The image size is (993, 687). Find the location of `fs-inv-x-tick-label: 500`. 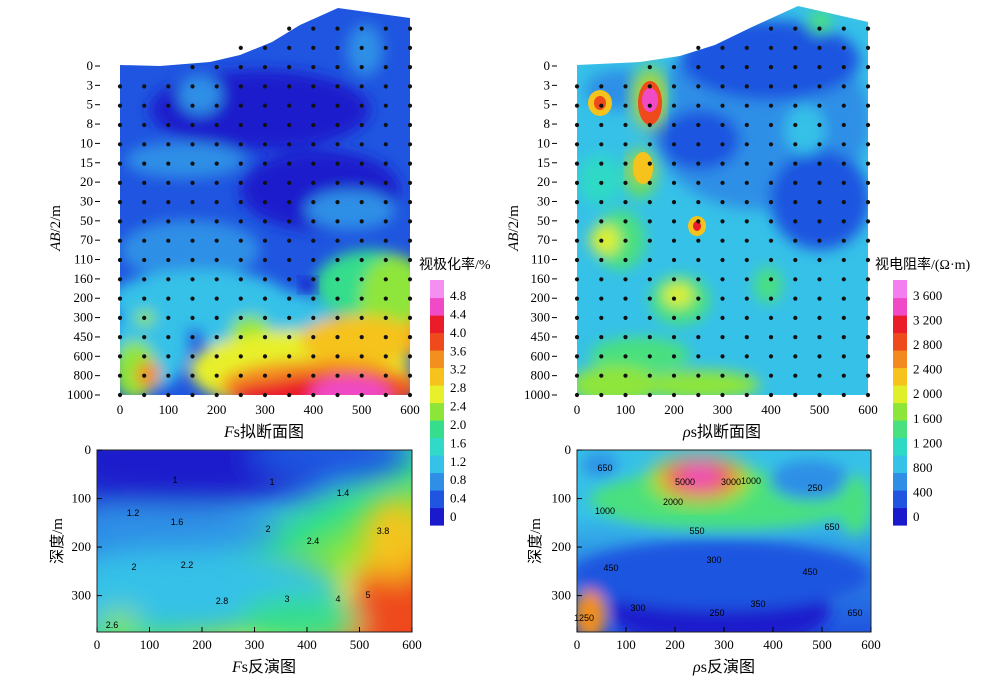

fs-inv-x-tick-label: 500 is located at coordinates (360, 644).